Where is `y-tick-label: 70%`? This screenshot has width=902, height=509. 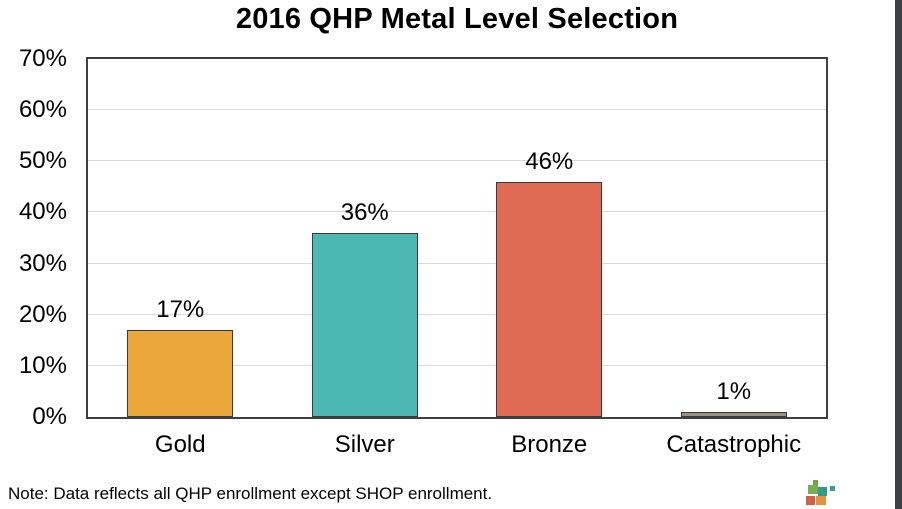 y-tick-label: 70% is located at coordinates (42, 58).